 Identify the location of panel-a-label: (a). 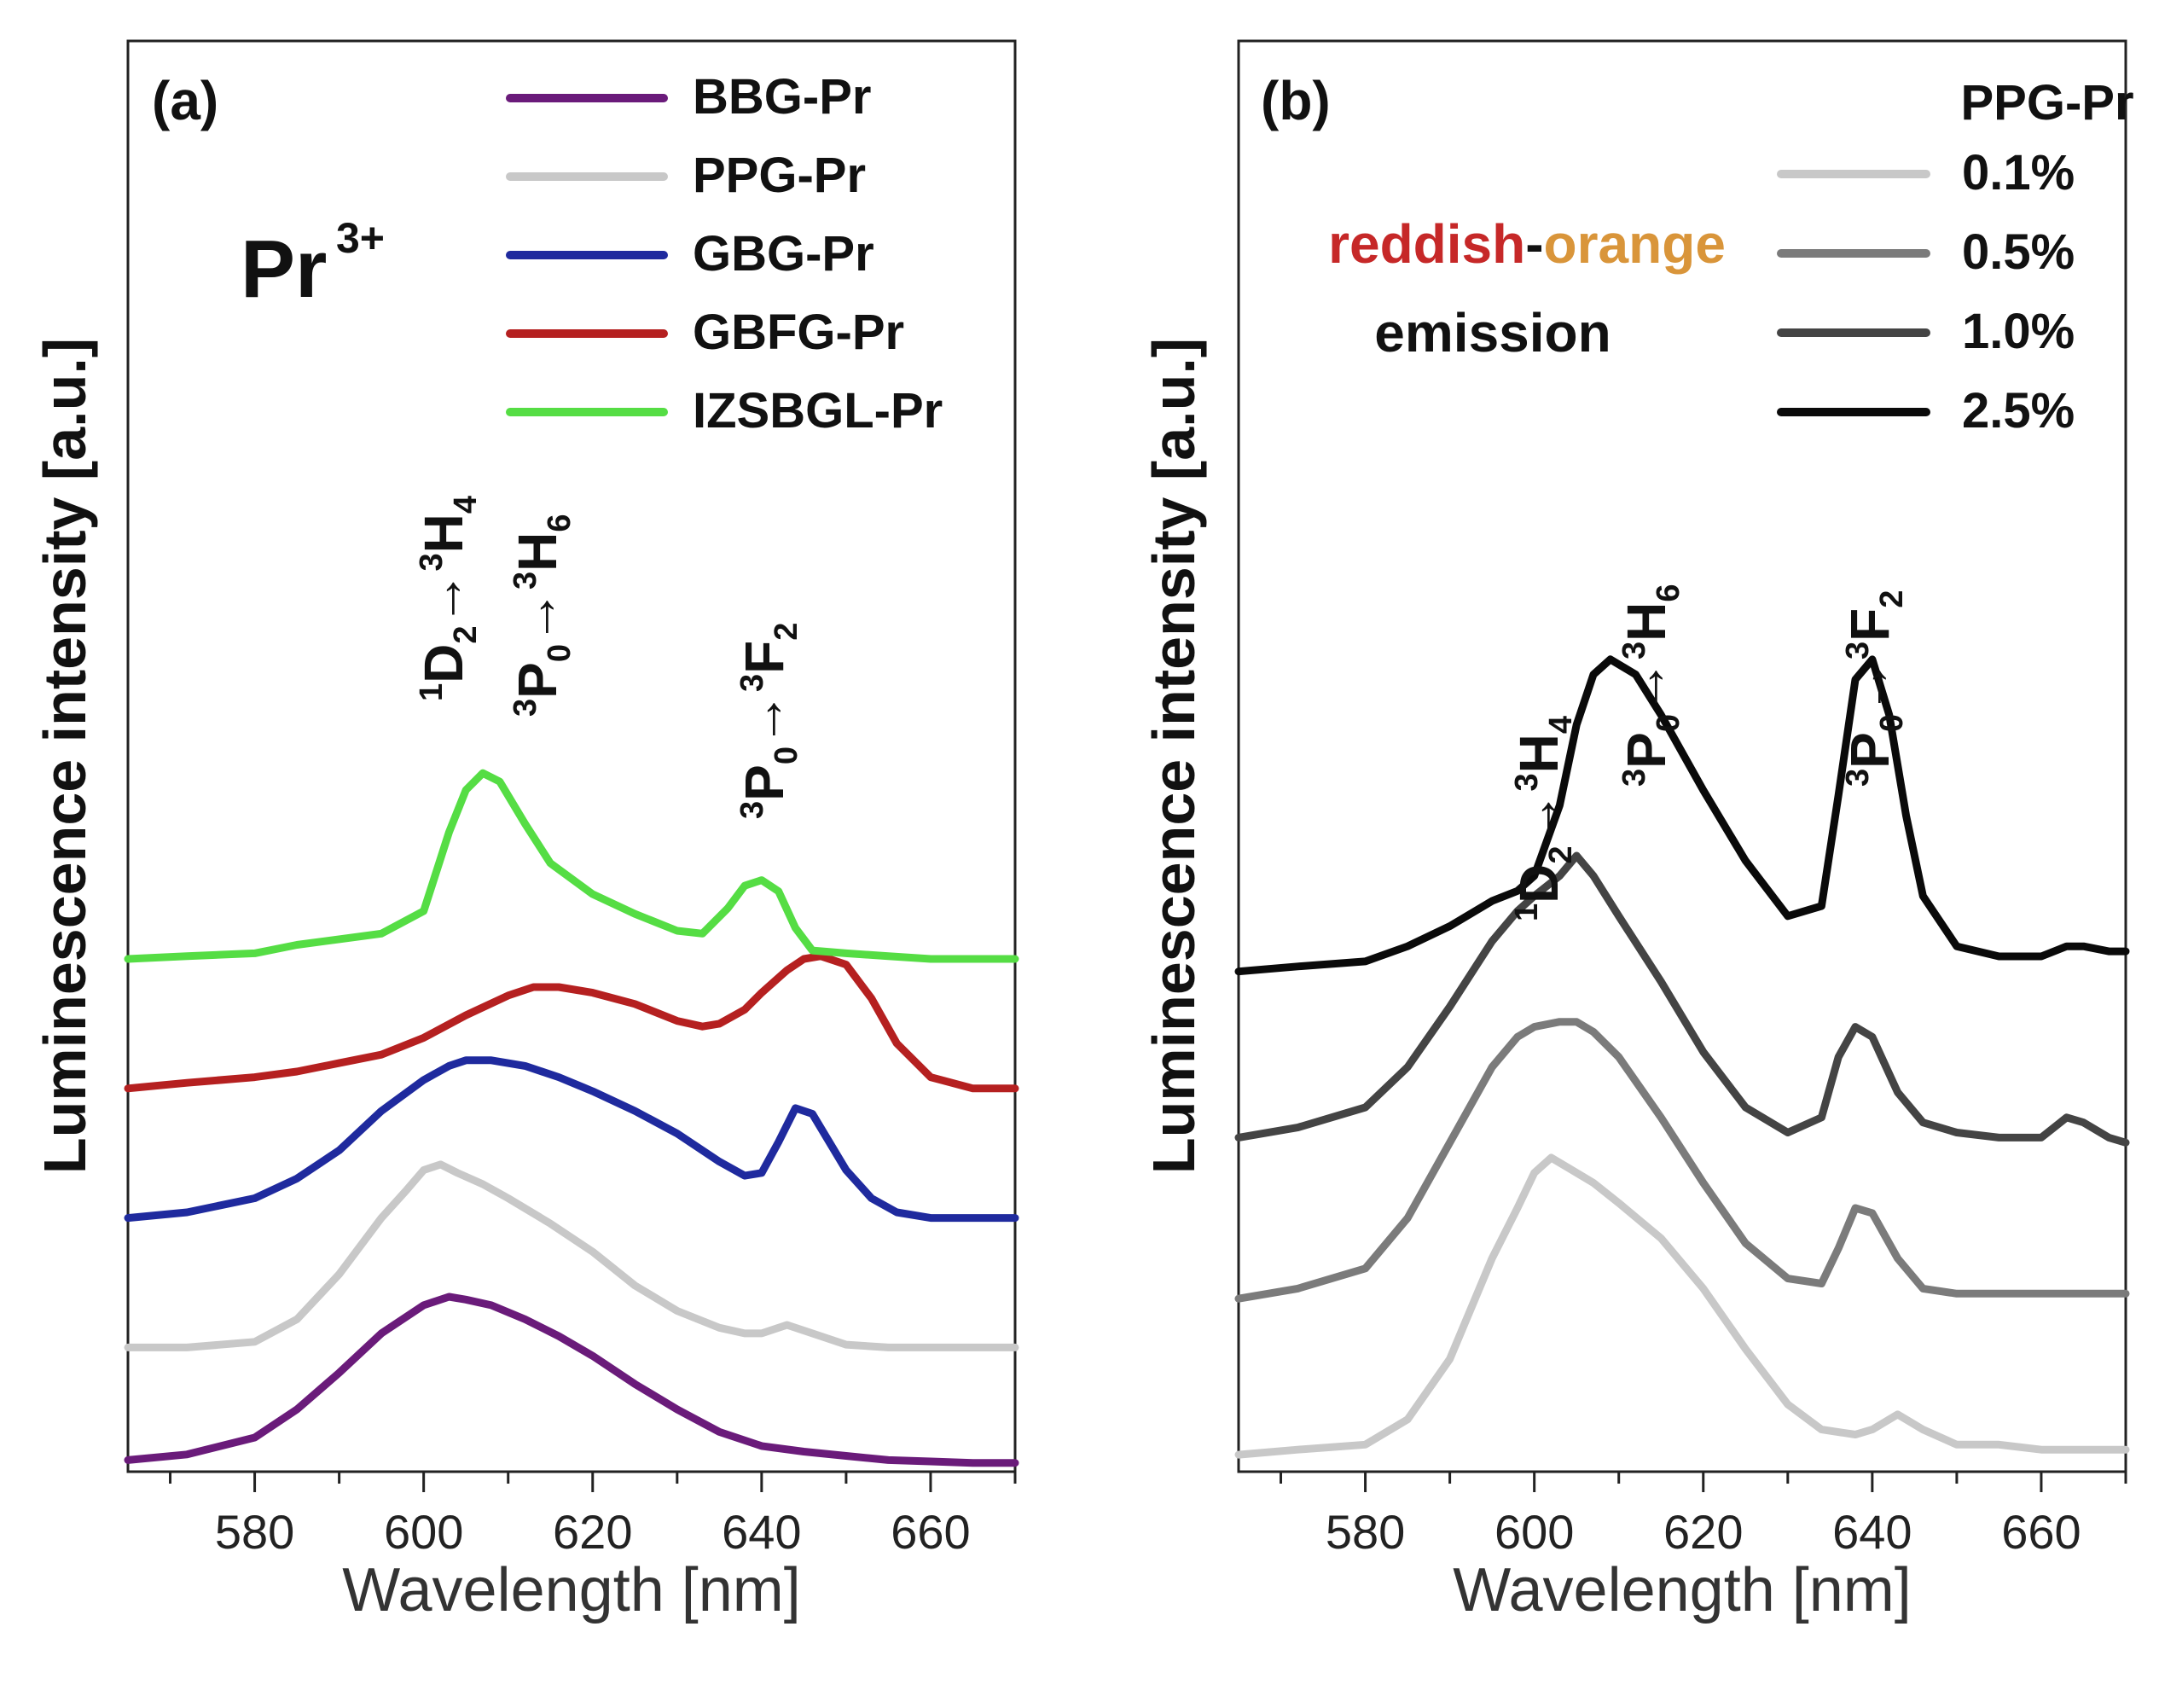
(185, 100).